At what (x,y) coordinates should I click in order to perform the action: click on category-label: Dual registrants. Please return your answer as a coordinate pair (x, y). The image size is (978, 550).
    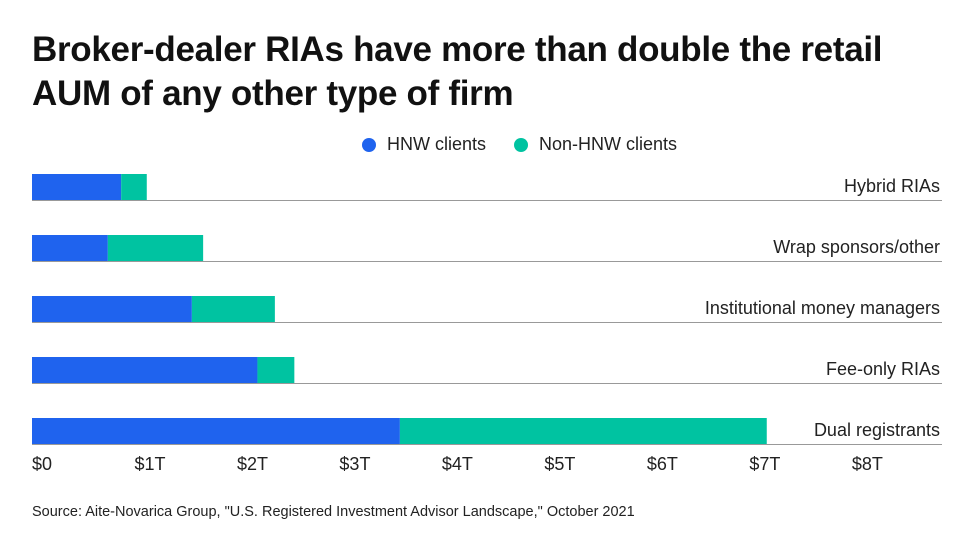
    Looking at the image, I should click on (877, 430).